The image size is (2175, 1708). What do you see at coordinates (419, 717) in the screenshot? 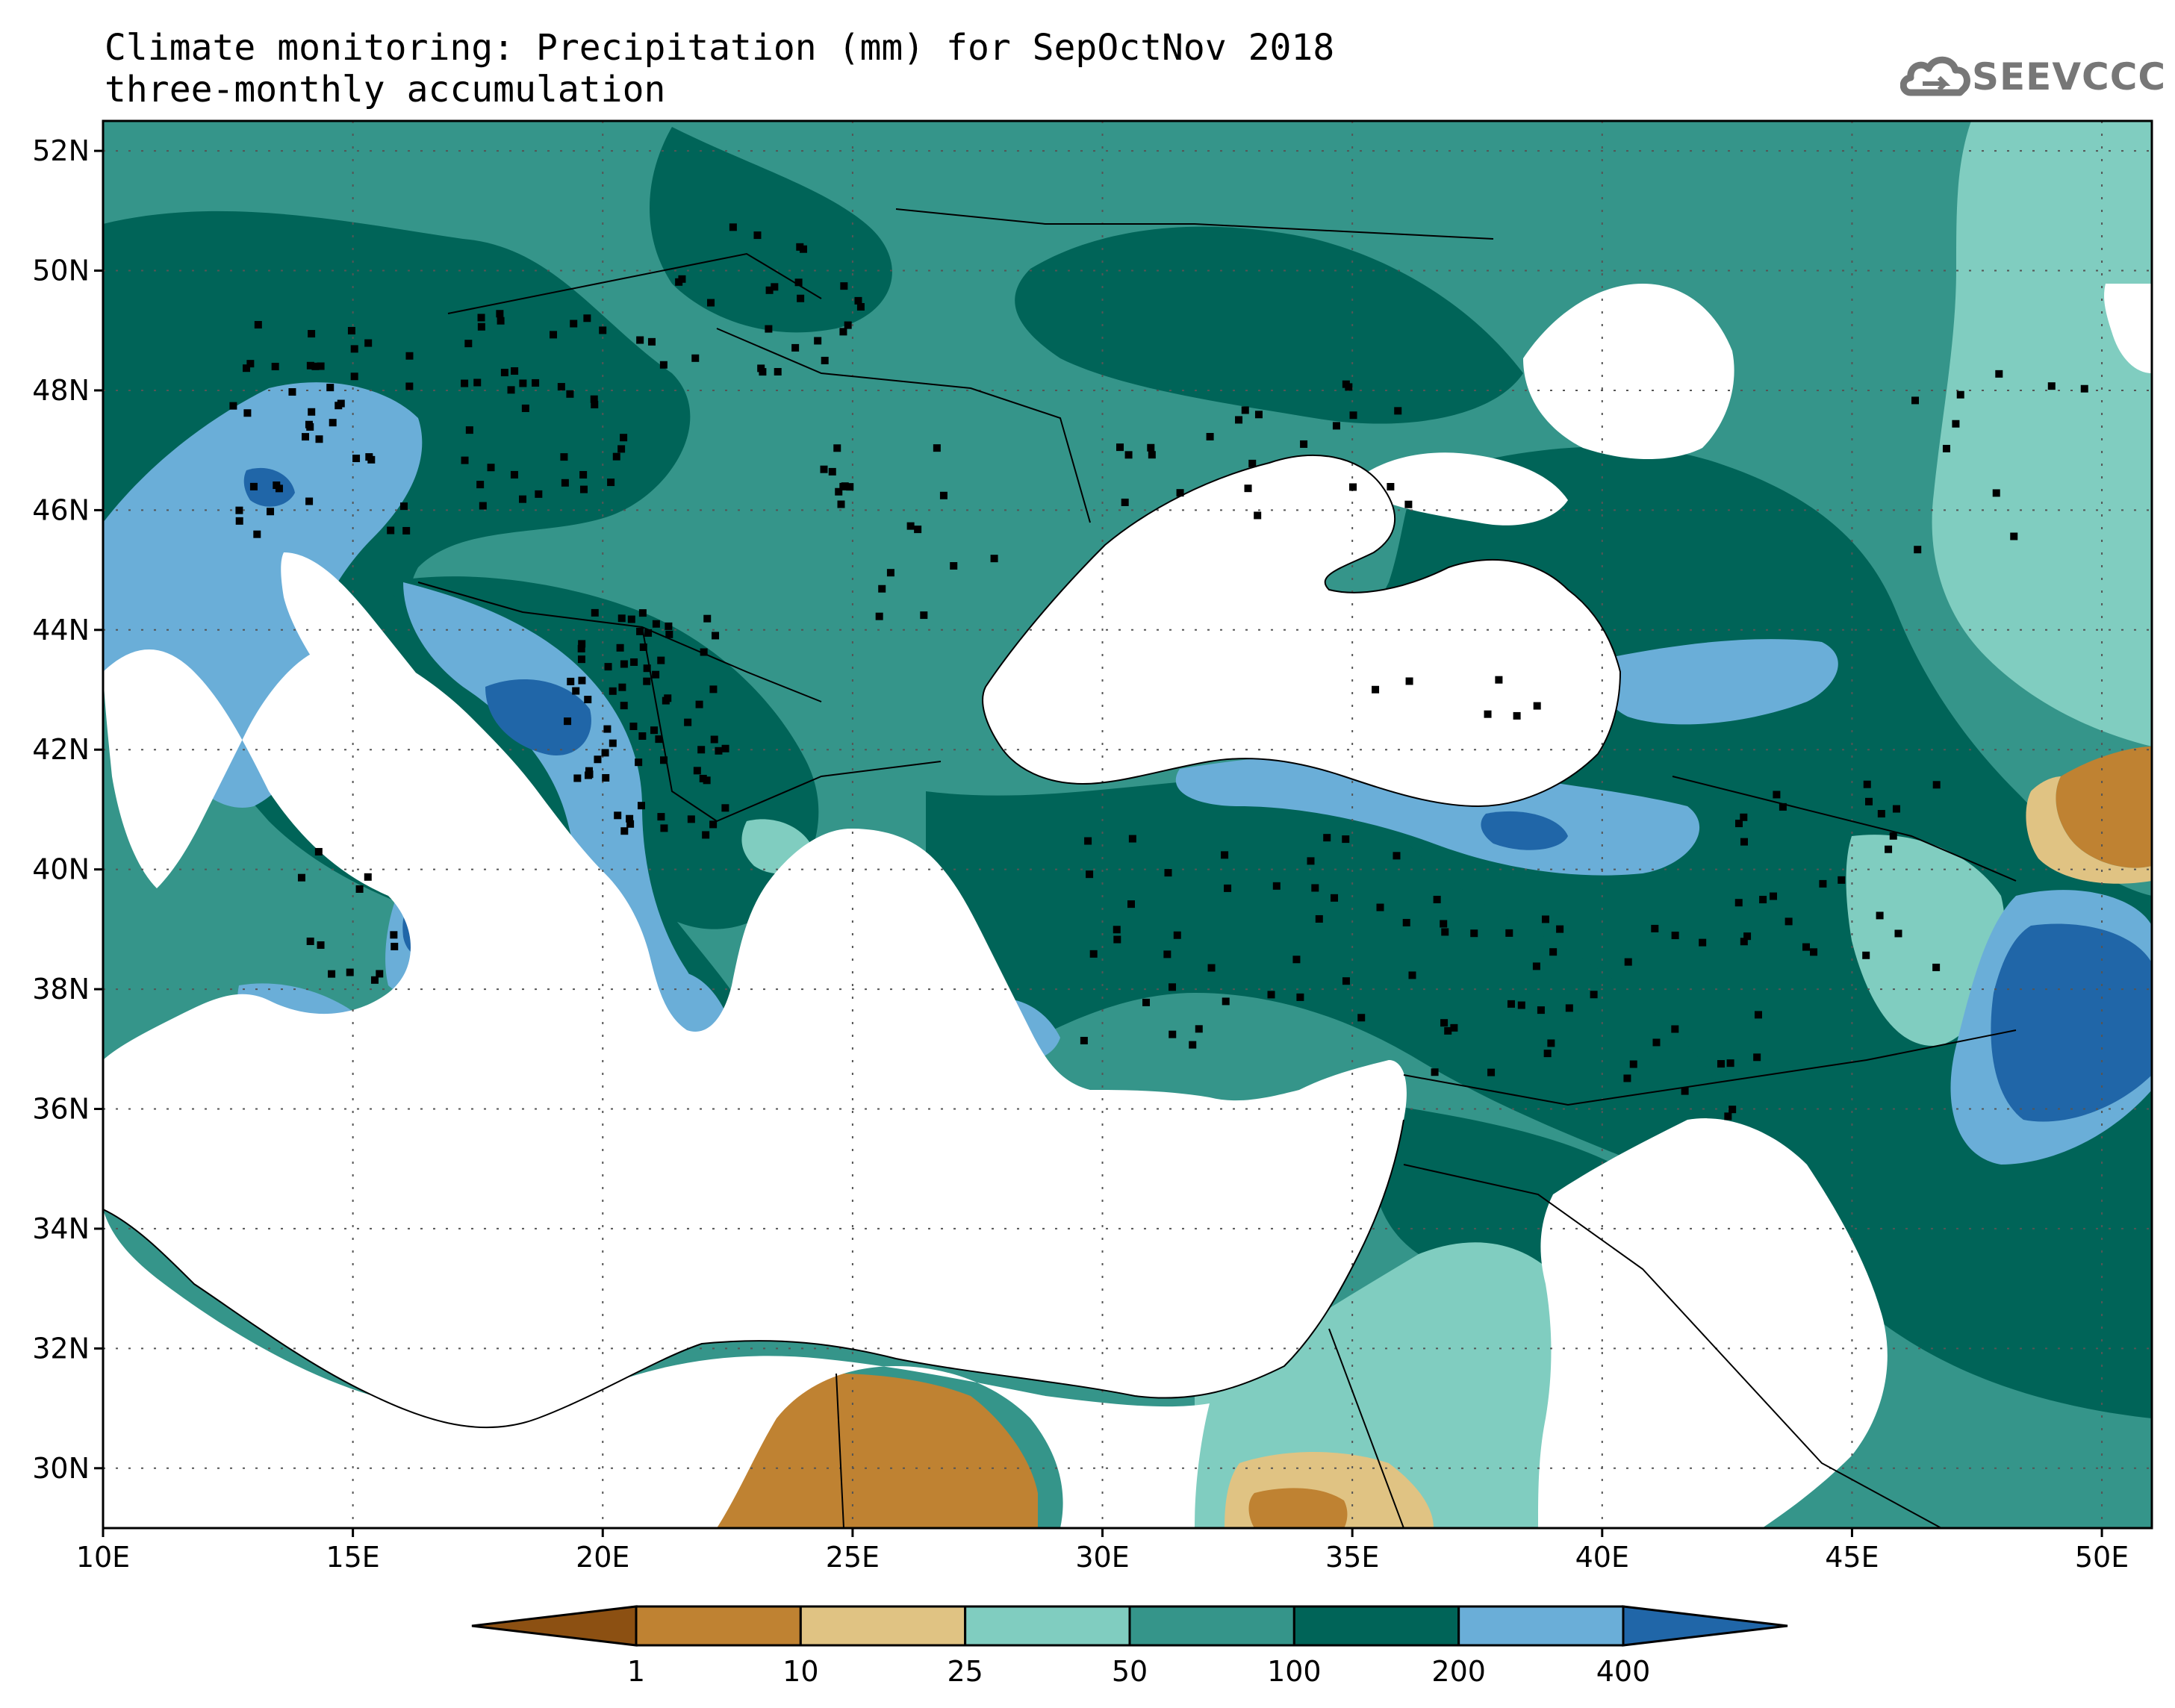
I see `adriatic-sea` at bounding box center [419, 717].